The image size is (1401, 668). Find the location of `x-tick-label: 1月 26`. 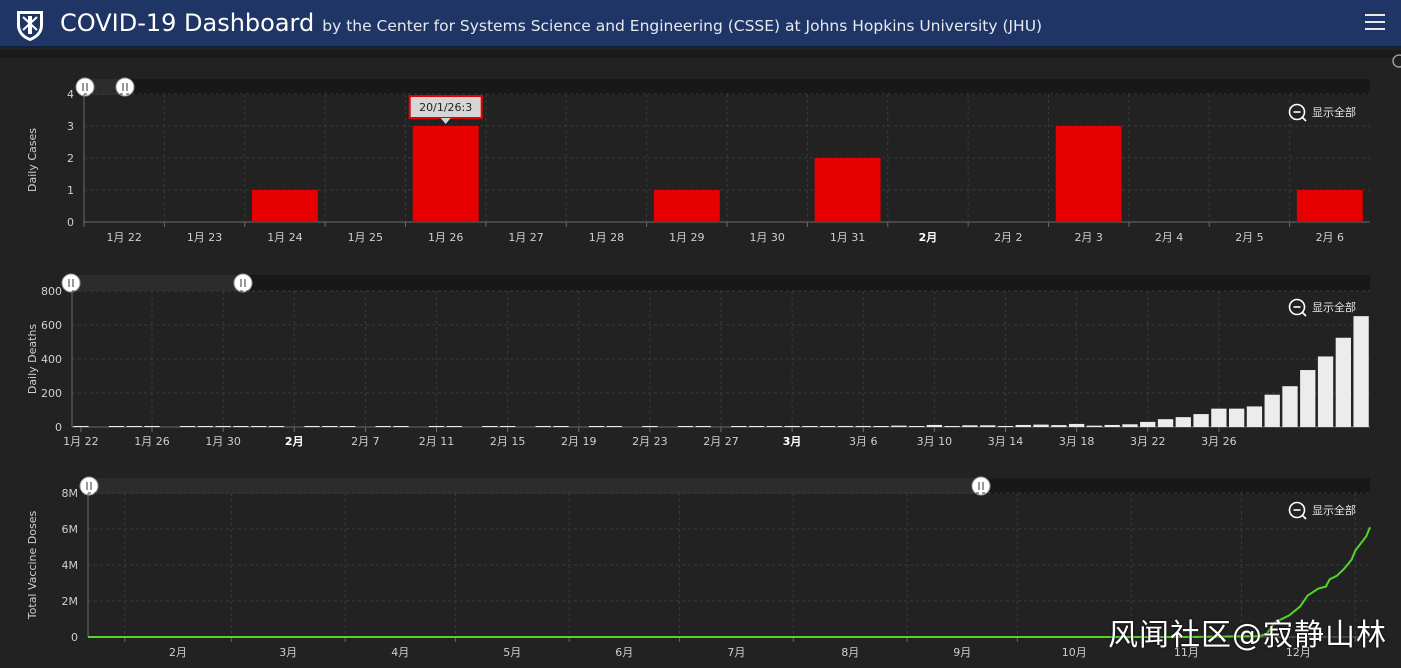

x-tick-label: 1月 26 is located at coordinates (446, 237).